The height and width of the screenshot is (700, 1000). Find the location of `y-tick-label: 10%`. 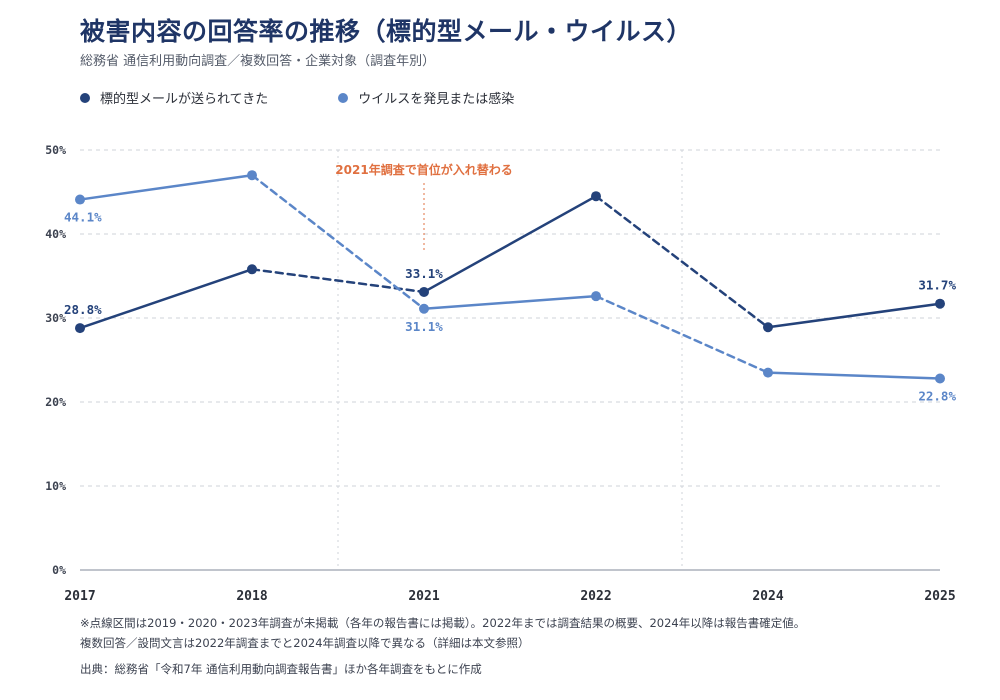

y-tick-label: 10% is located at coordinates (55, 486).